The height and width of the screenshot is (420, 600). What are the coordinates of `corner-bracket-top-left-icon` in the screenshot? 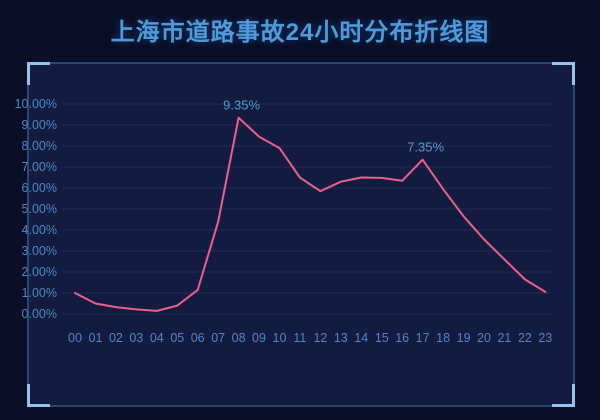 It's located at (38, 73).